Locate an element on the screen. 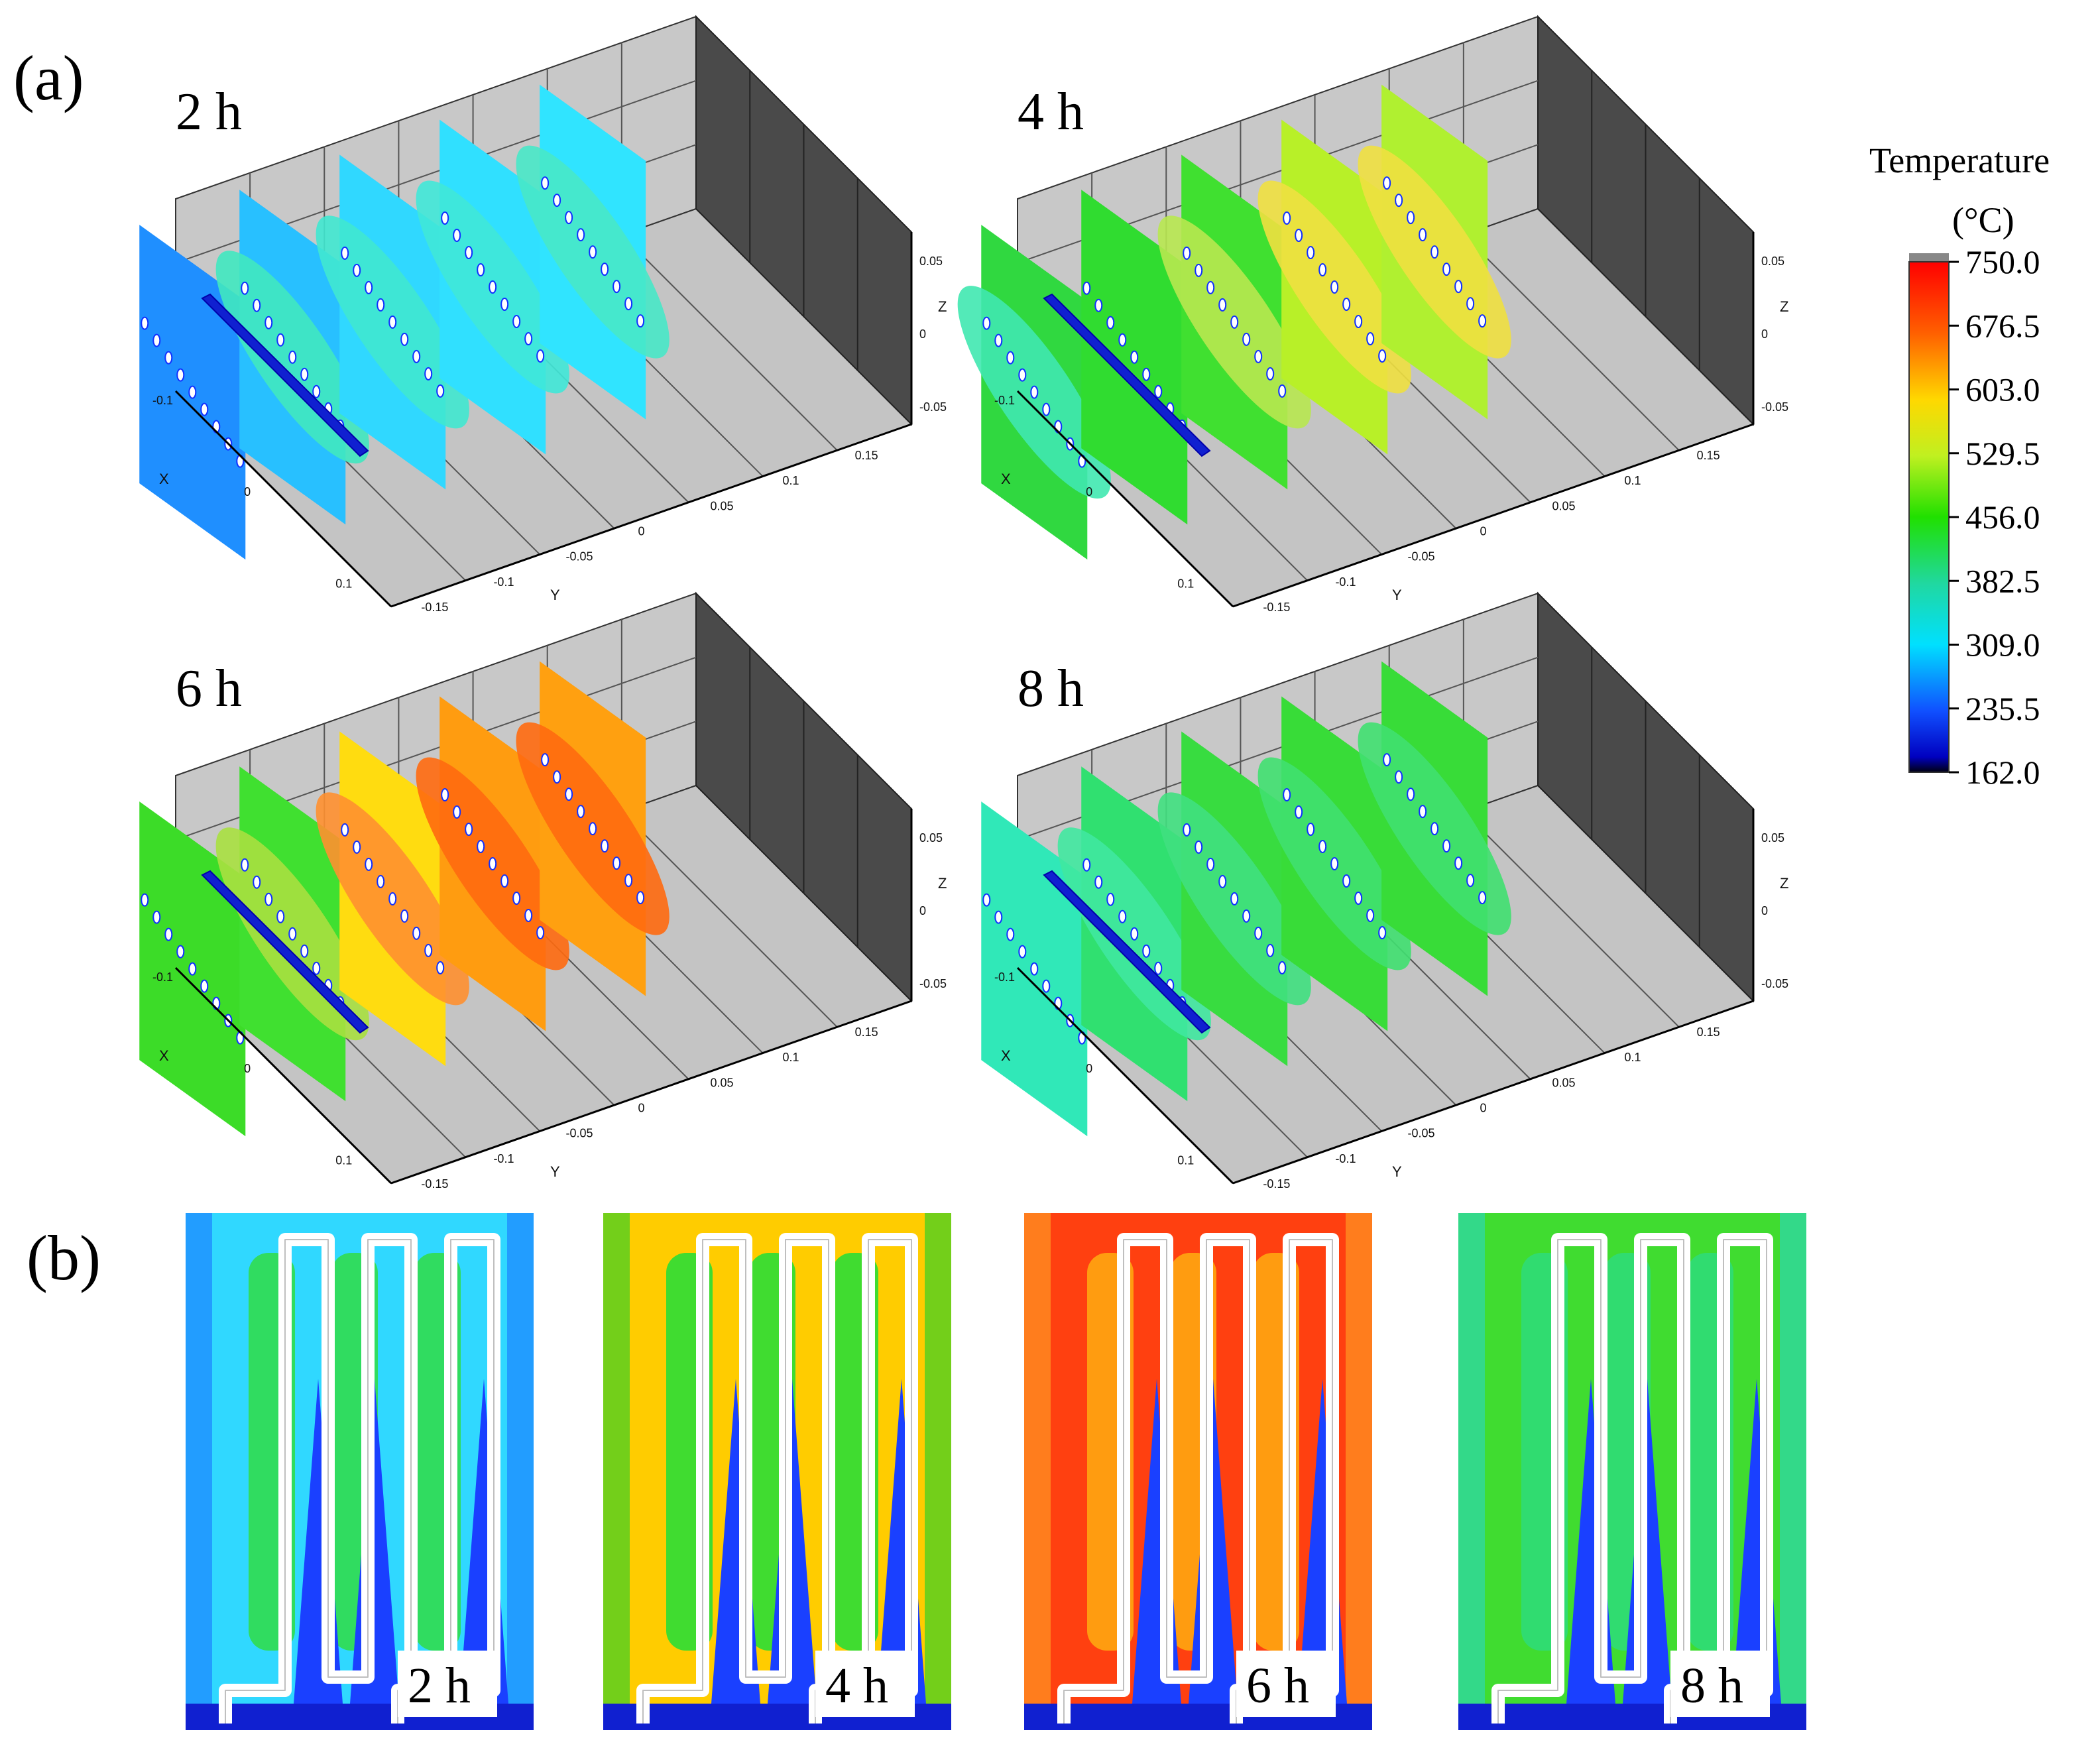  x-tick-label: 0 is located at coordinates (248, 1068).